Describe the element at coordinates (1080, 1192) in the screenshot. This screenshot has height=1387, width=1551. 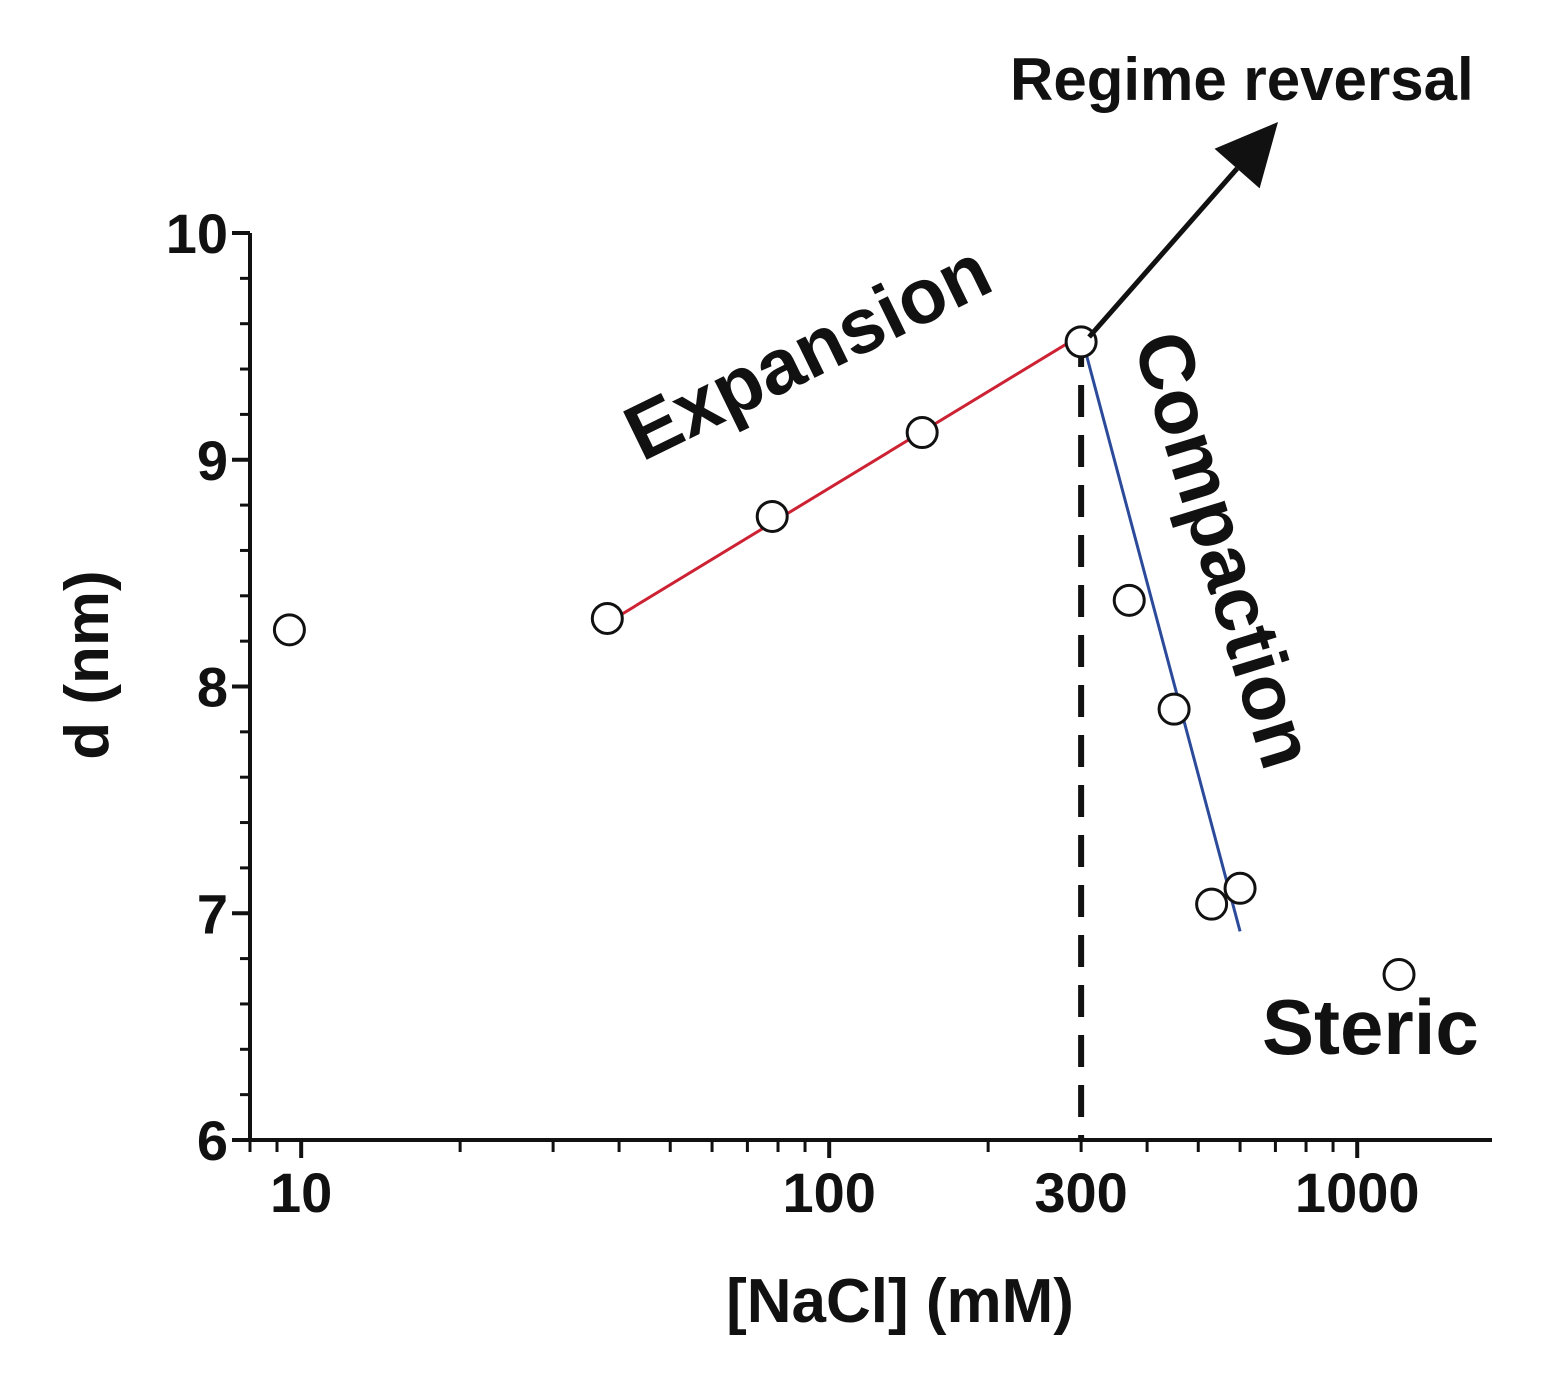
I see `x-tick-label: 300` at that location.